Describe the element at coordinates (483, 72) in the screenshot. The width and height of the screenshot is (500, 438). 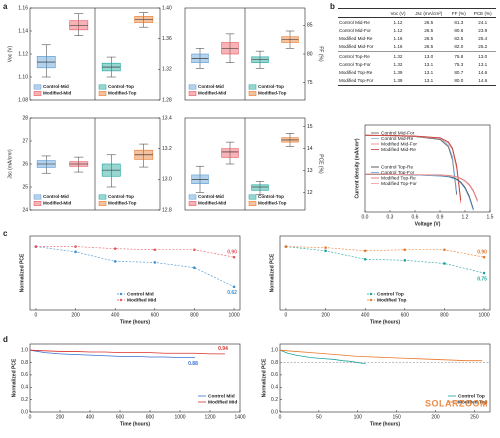
I see `table-cell: 14.6` at that location.